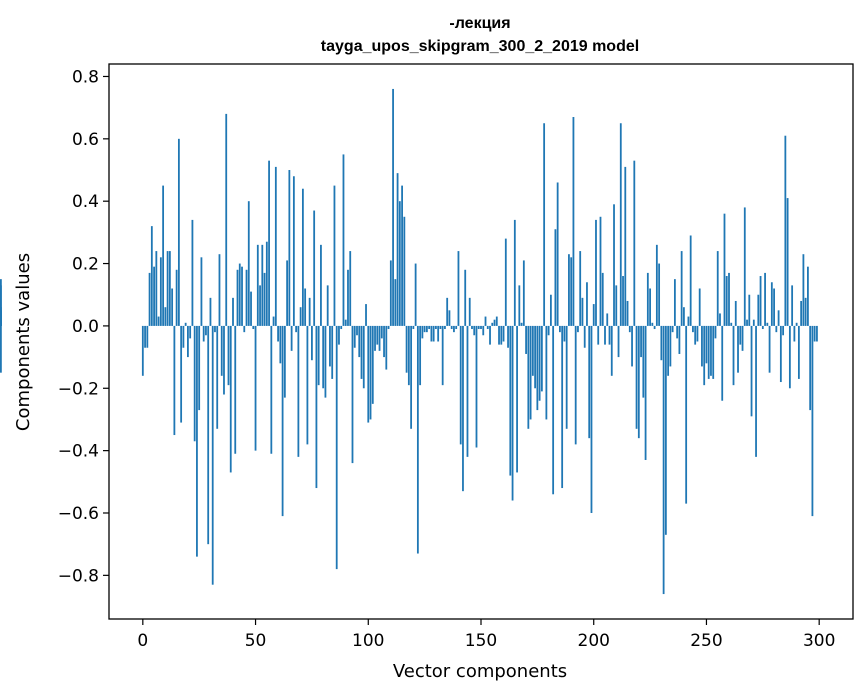 The image size is (867, 696). I want to click on y-axis-ticks: −0.8 −0.6 −0.4 −0.2 0.0 0.2 0.4 0.6 0.8, so click(83, 326).